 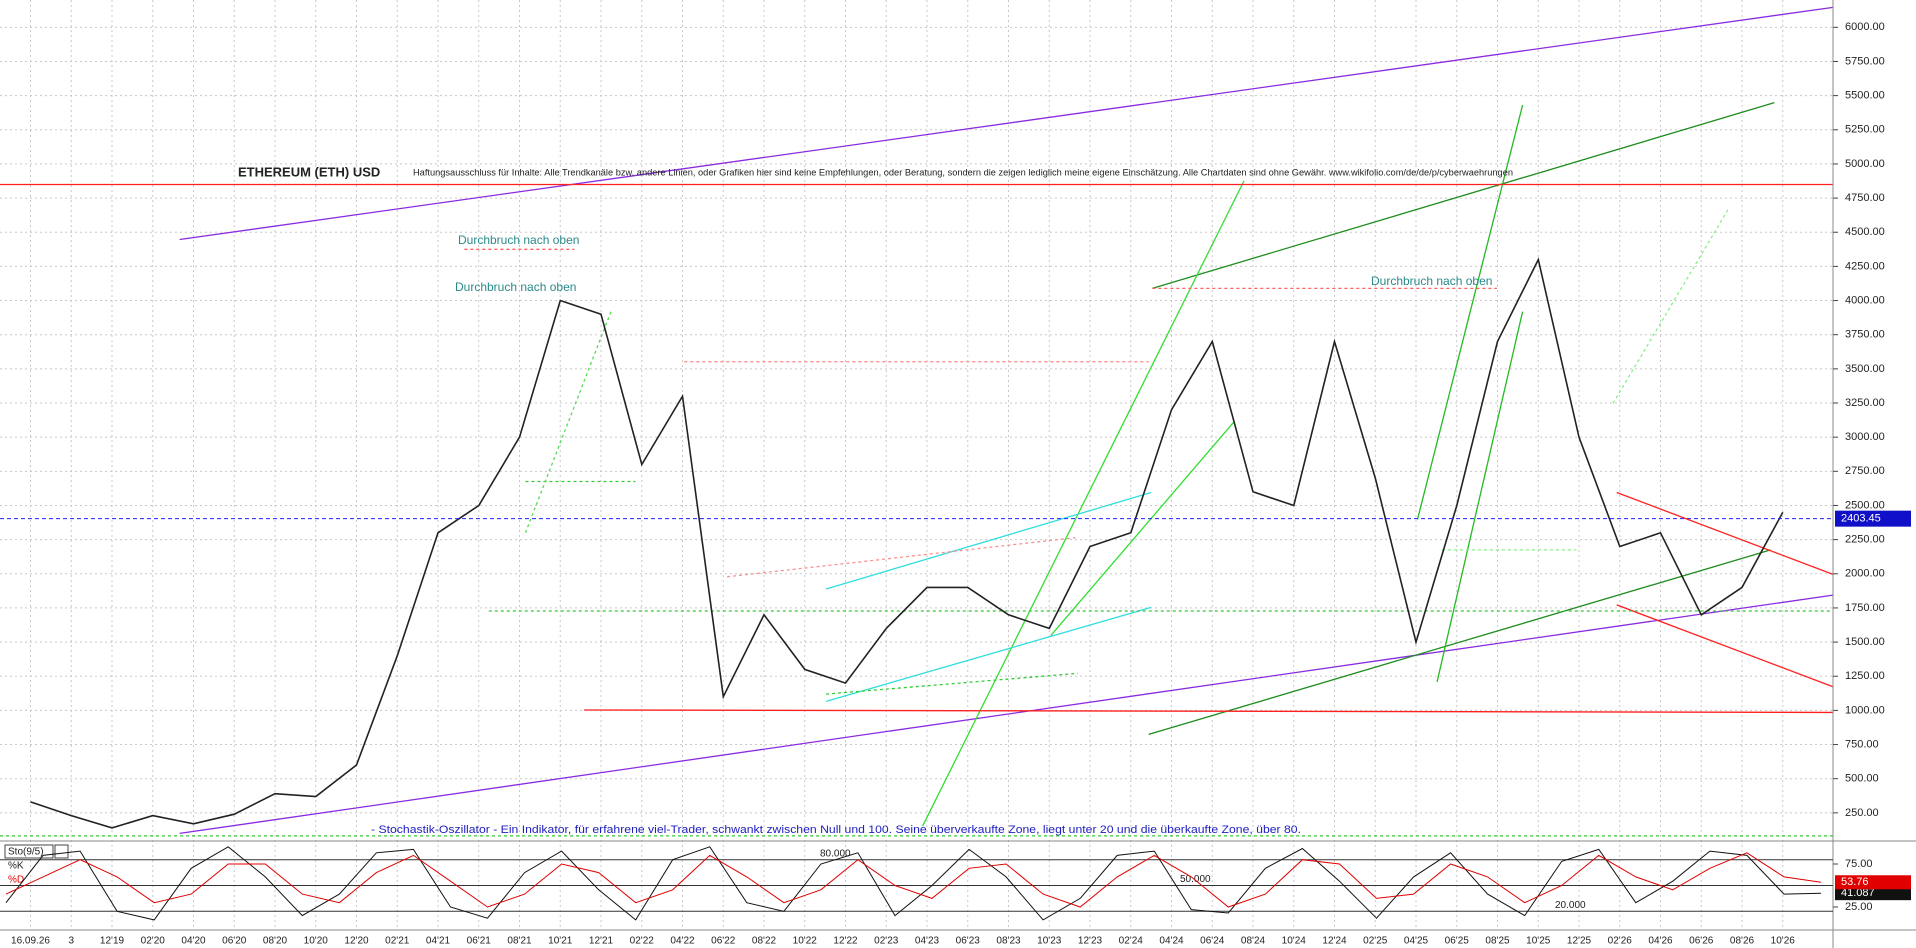 I want to click on x-tick-label: 12'21, so click(x=601, y=941).